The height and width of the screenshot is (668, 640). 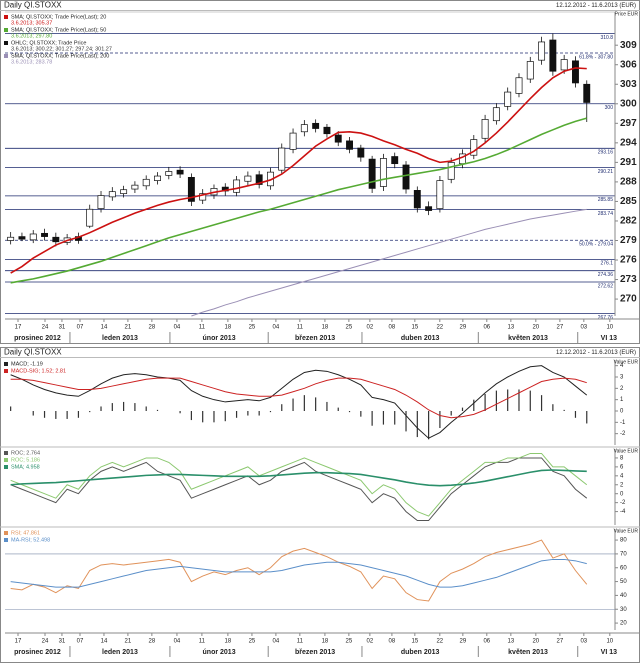 What do you see at coordinates (583, 328) in the screenshot?
I see `x-tick-label: 03` at bounding box center [583, 328].